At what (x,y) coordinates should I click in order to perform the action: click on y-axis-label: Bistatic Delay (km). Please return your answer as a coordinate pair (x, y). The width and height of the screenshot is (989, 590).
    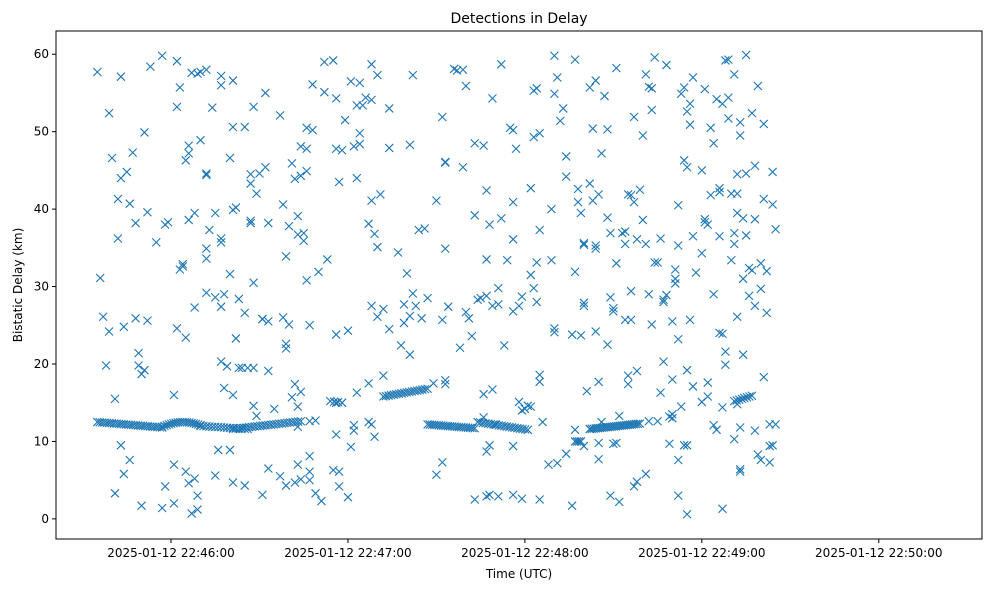
    Looking at the image, I should click on (18, 285).